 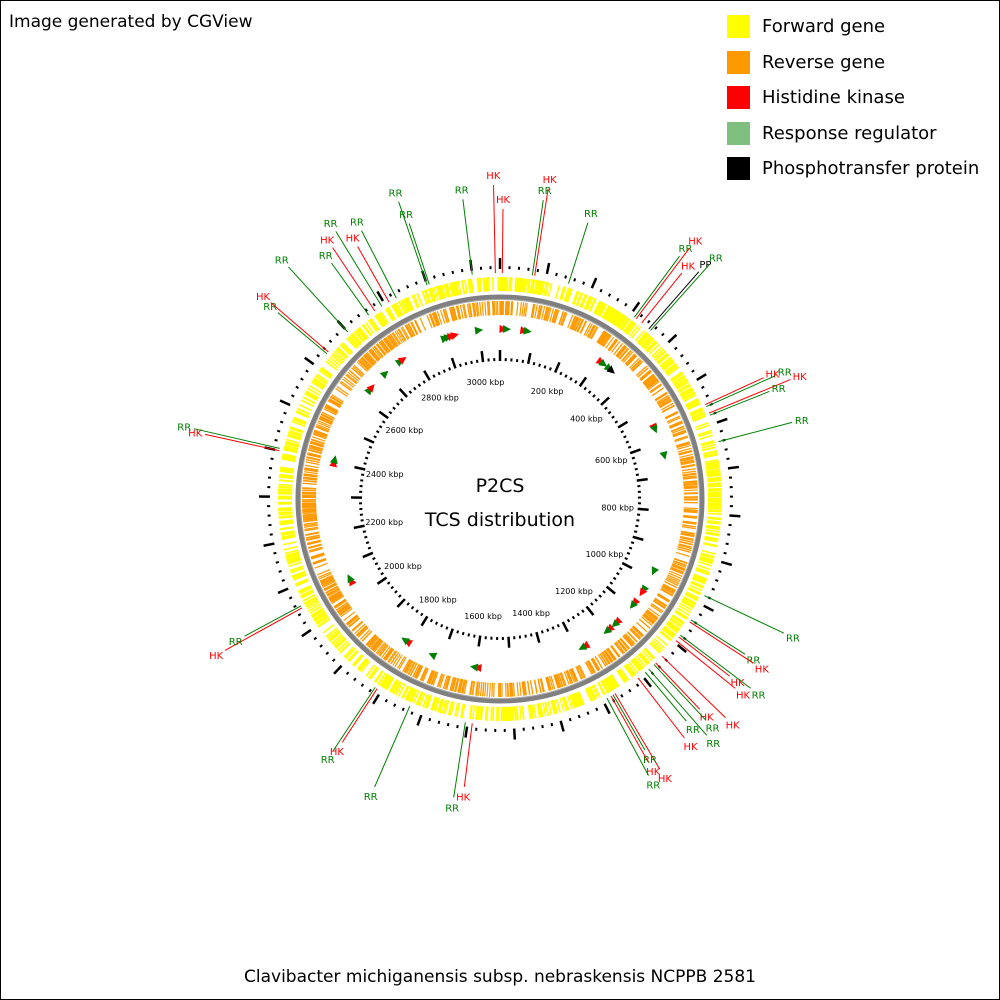 I want to click on outer-major-tick, so click(x=726, y=563).